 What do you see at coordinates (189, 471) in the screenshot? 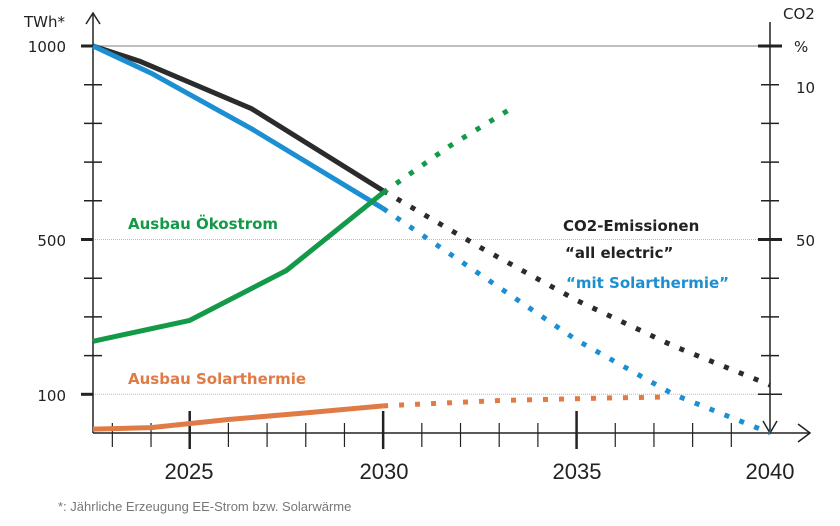
I see `x-tick-2025: 2025` at bounding box center [189, 471].